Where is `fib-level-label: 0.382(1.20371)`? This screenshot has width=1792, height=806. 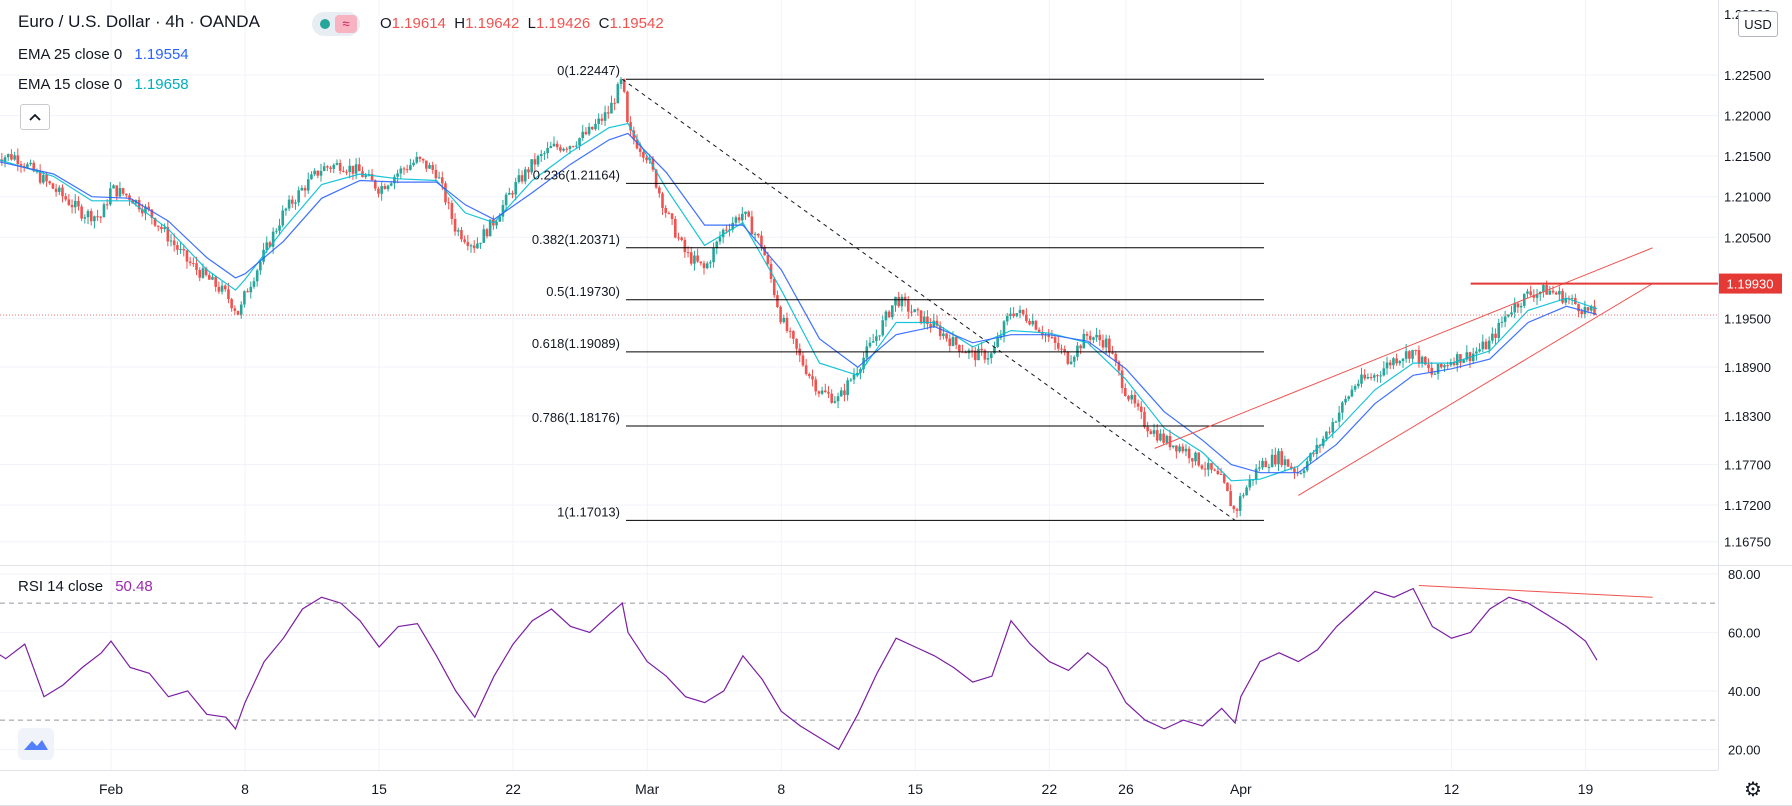
fib-level-label: 0.382(1.20371) is located at coordinates (576, 239).